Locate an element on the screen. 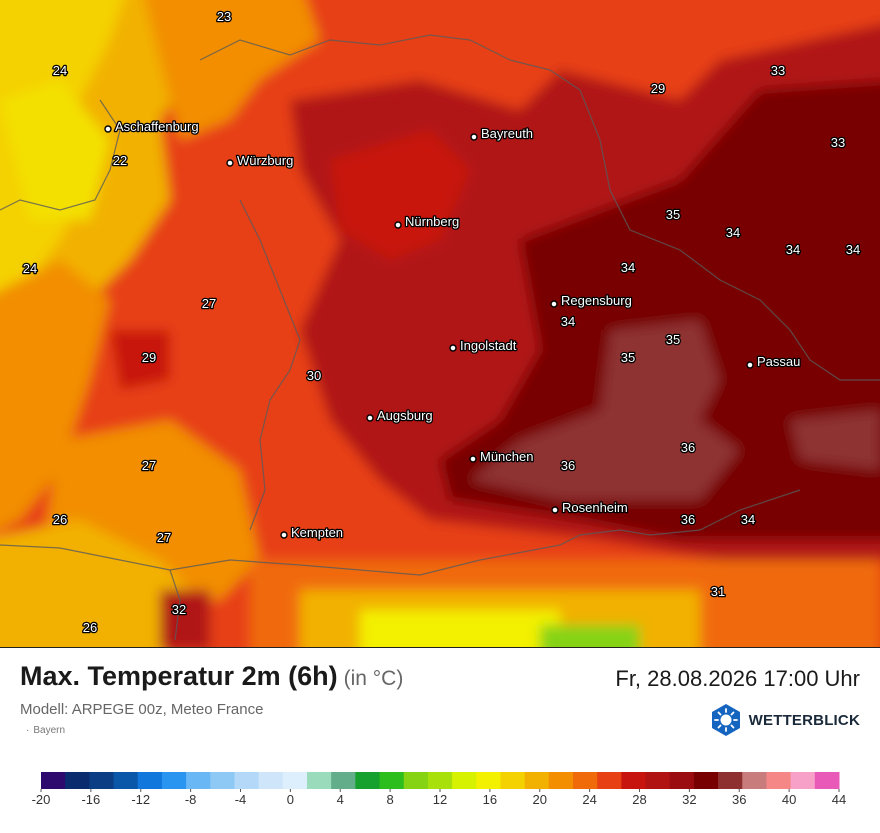 The height and width of the screenshot is (833, 880). city-label-nuernberg: Nürnberg is located at coordinates (432, 221).